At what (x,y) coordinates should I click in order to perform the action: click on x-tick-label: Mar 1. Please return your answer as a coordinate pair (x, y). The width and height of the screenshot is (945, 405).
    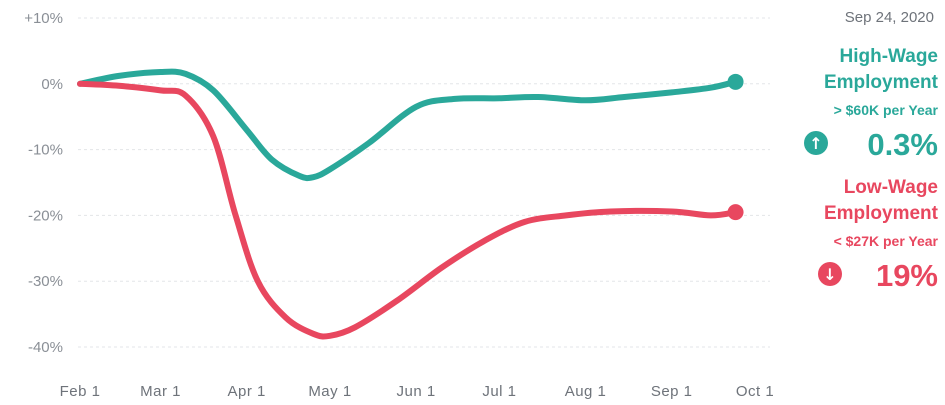
    Looking at the image, I should click on (160, 391).